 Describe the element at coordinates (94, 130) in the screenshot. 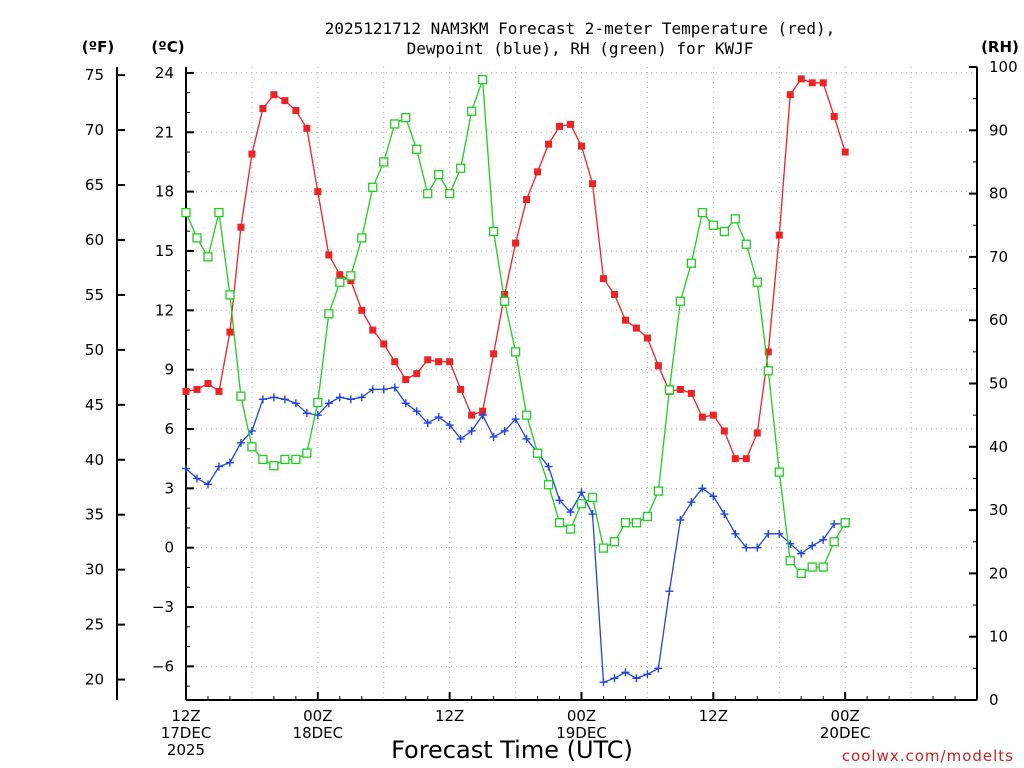

I see `fahrenheit-tick-label: 70` at that location.